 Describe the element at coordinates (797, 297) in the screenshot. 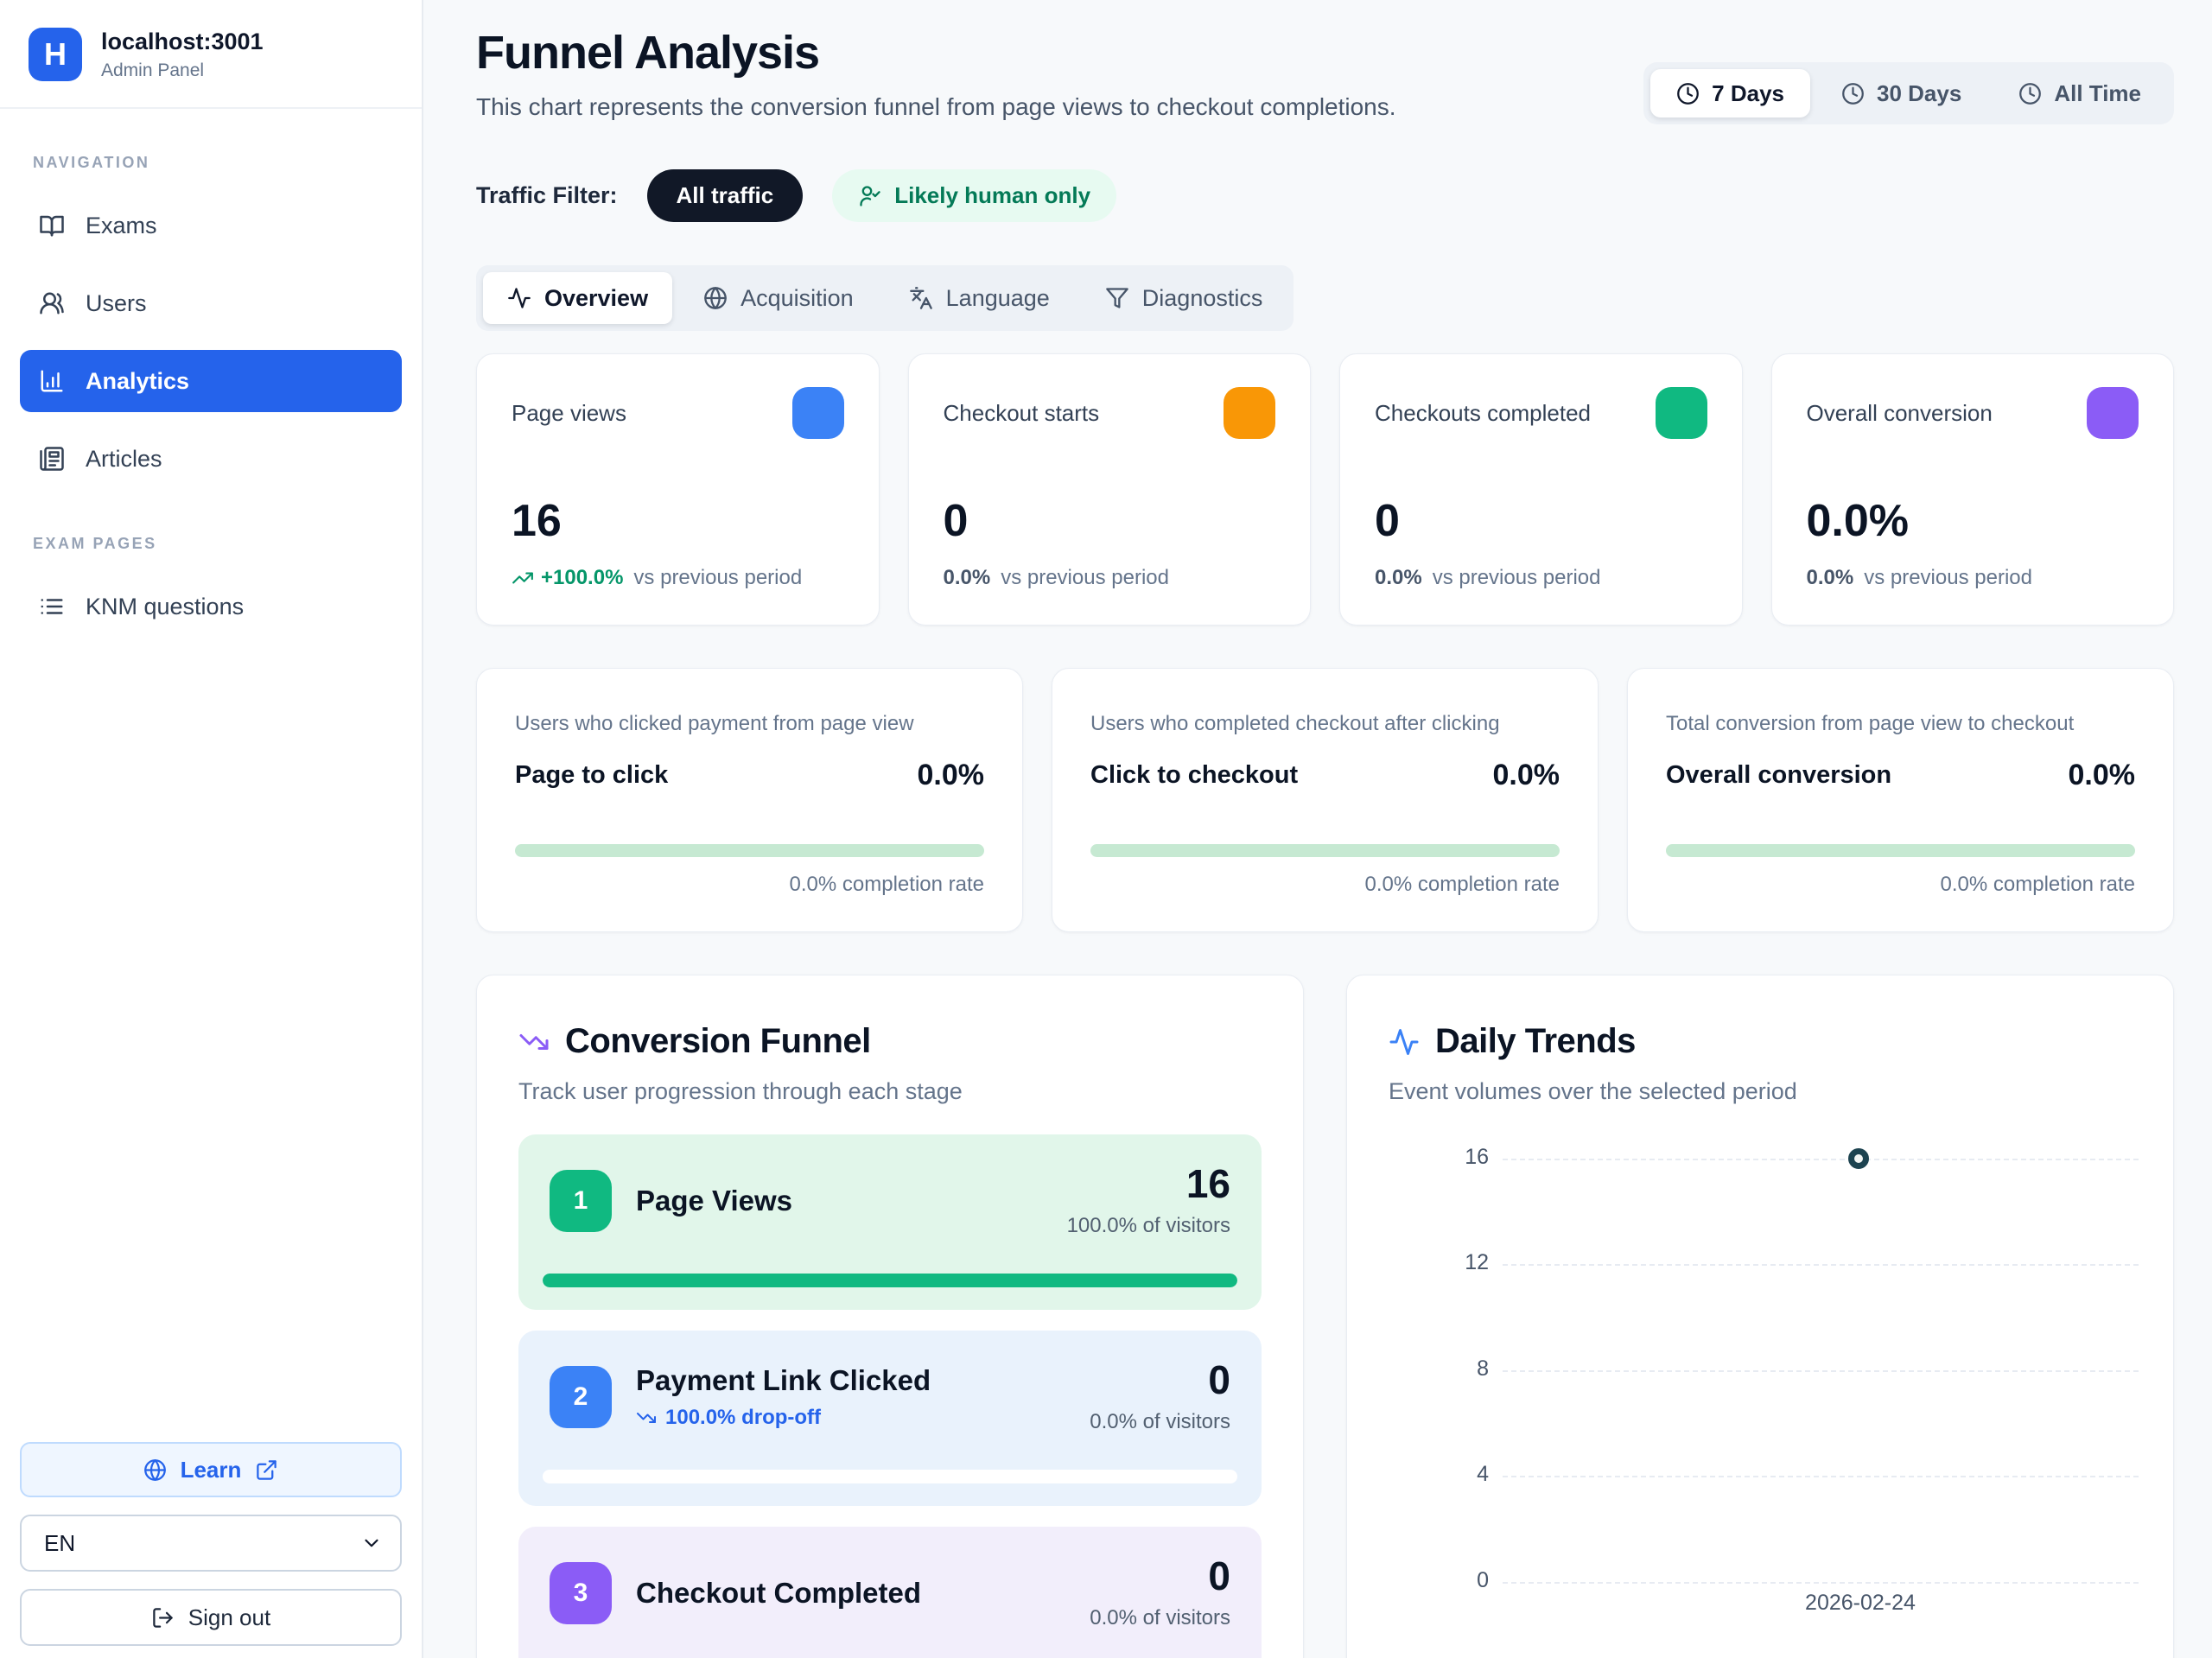

I see `tab-label: Acquisition` at that location.